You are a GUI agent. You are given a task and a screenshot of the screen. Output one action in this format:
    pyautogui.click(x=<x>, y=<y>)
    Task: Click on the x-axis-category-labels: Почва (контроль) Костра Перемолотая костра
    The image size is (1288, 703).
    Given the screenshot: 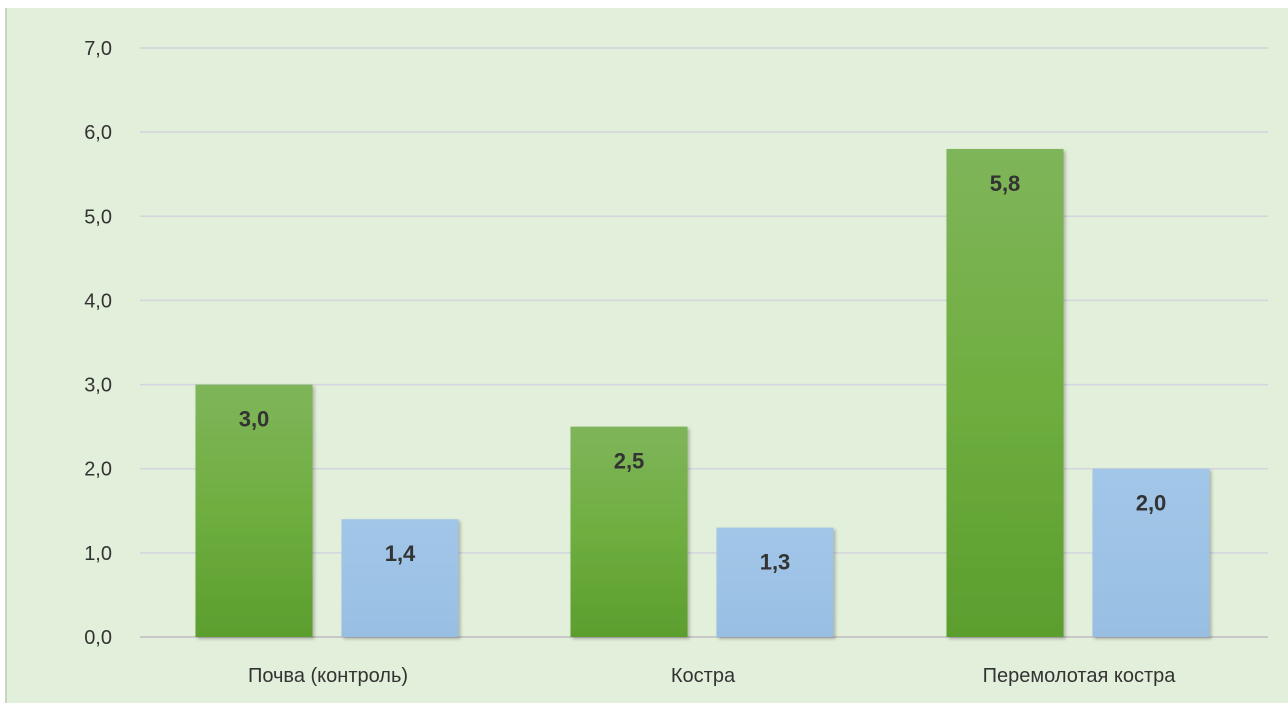 What is the action you would take?
    pyautogui.click(x=712, y=676)
    